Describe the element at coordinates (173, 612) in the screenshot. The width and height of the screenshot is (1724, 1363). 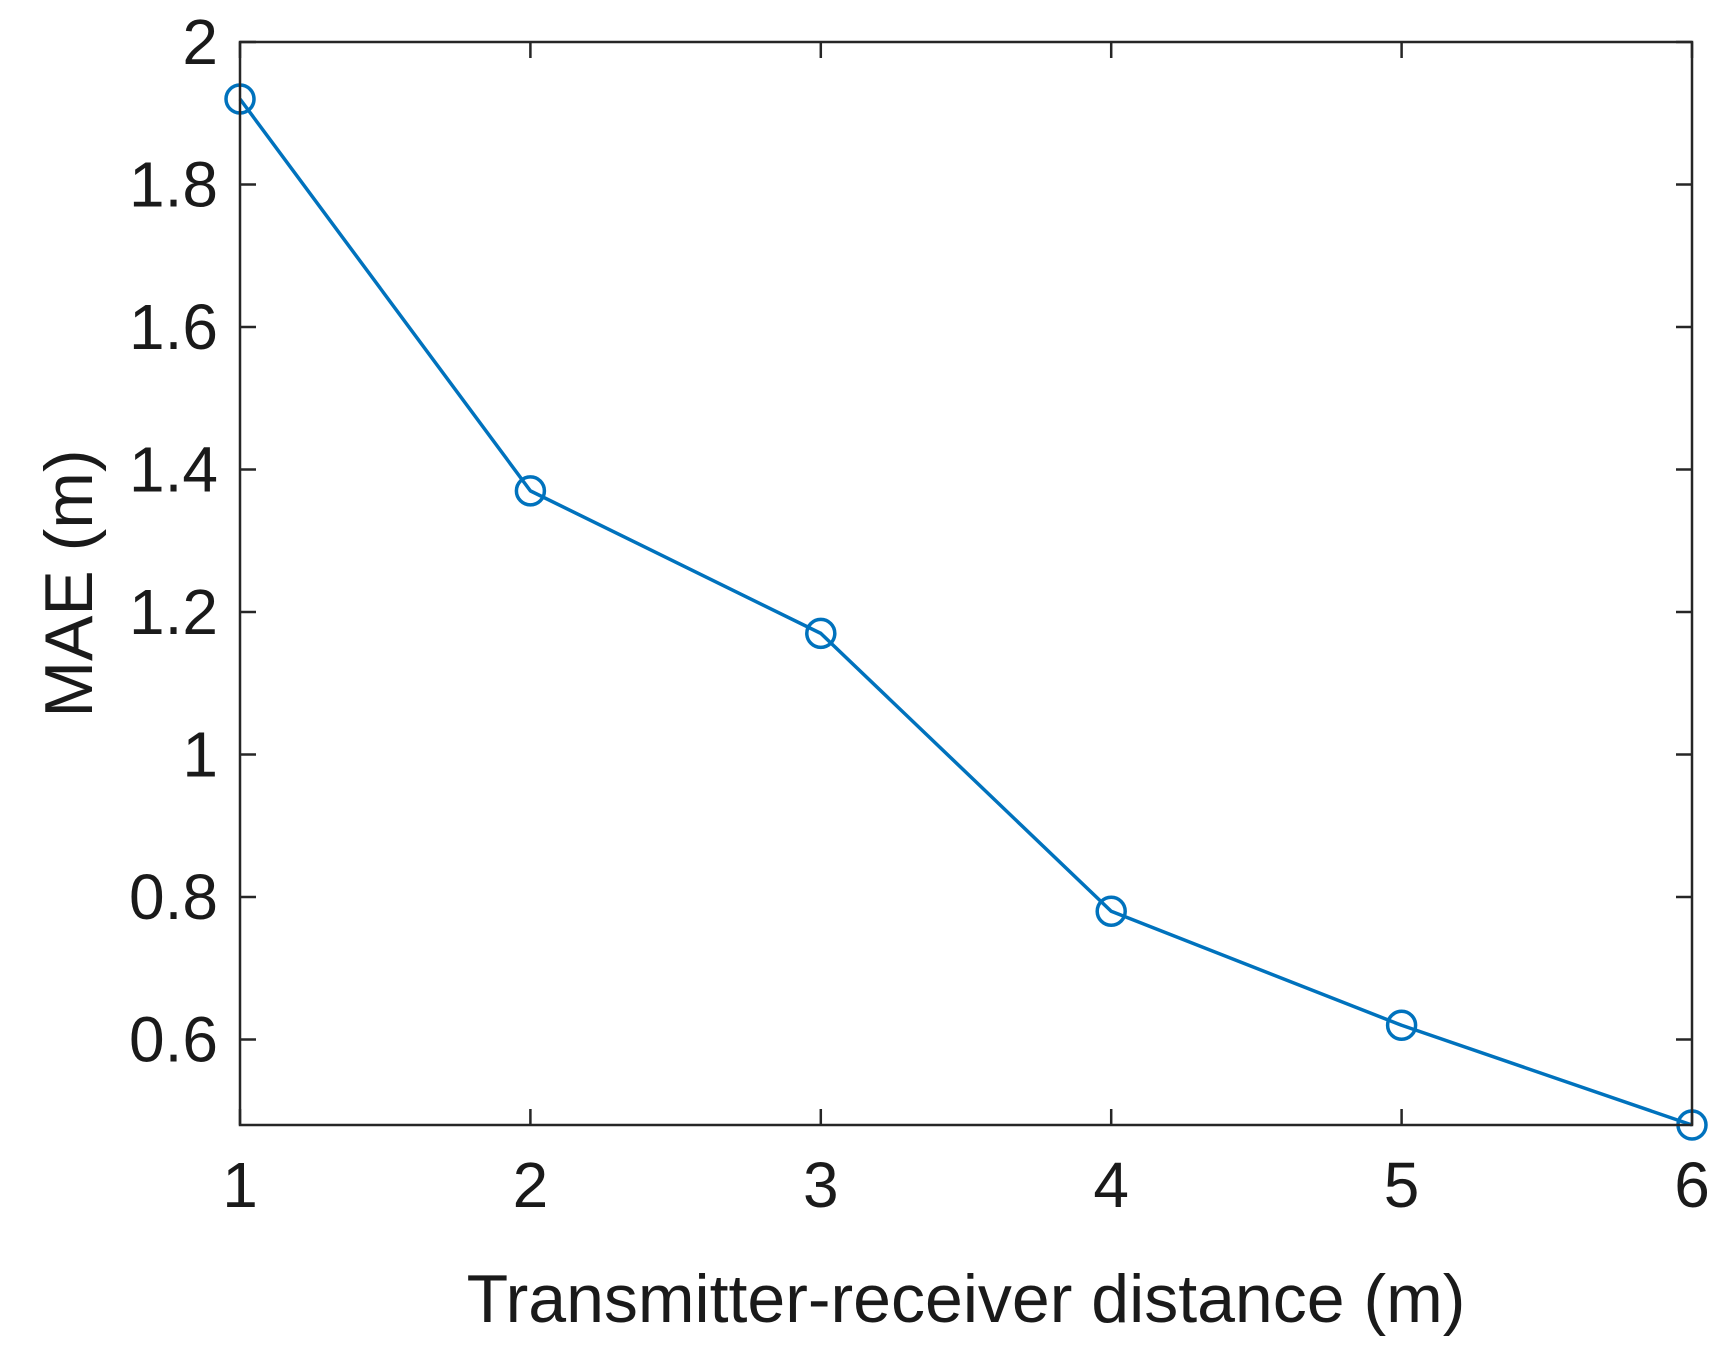
I see `y-tick-label: 1.2` at that location.